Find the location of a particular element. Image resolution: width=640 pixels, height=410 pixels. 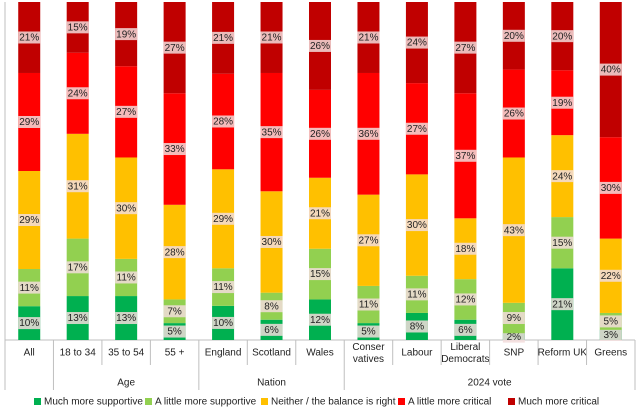

data-label: 12% is located at coordinates (320, 320).